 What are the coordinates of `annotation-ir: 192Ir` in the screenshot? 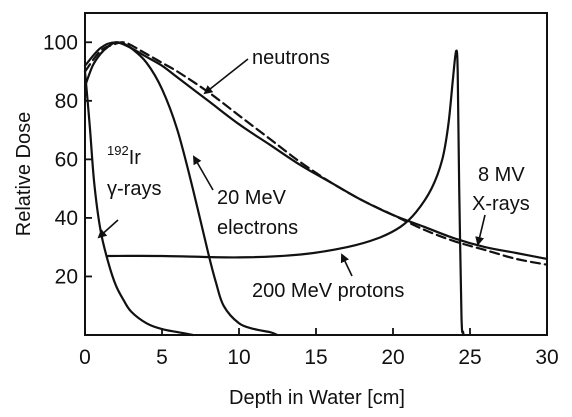 It's located at (124, 156).